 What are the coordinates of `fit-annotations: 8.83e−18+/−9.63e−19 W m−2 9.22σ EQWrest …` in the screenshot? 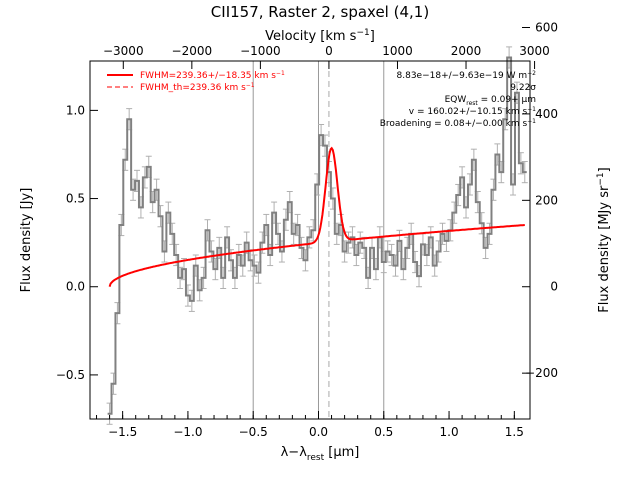 It's located at (458, 99).